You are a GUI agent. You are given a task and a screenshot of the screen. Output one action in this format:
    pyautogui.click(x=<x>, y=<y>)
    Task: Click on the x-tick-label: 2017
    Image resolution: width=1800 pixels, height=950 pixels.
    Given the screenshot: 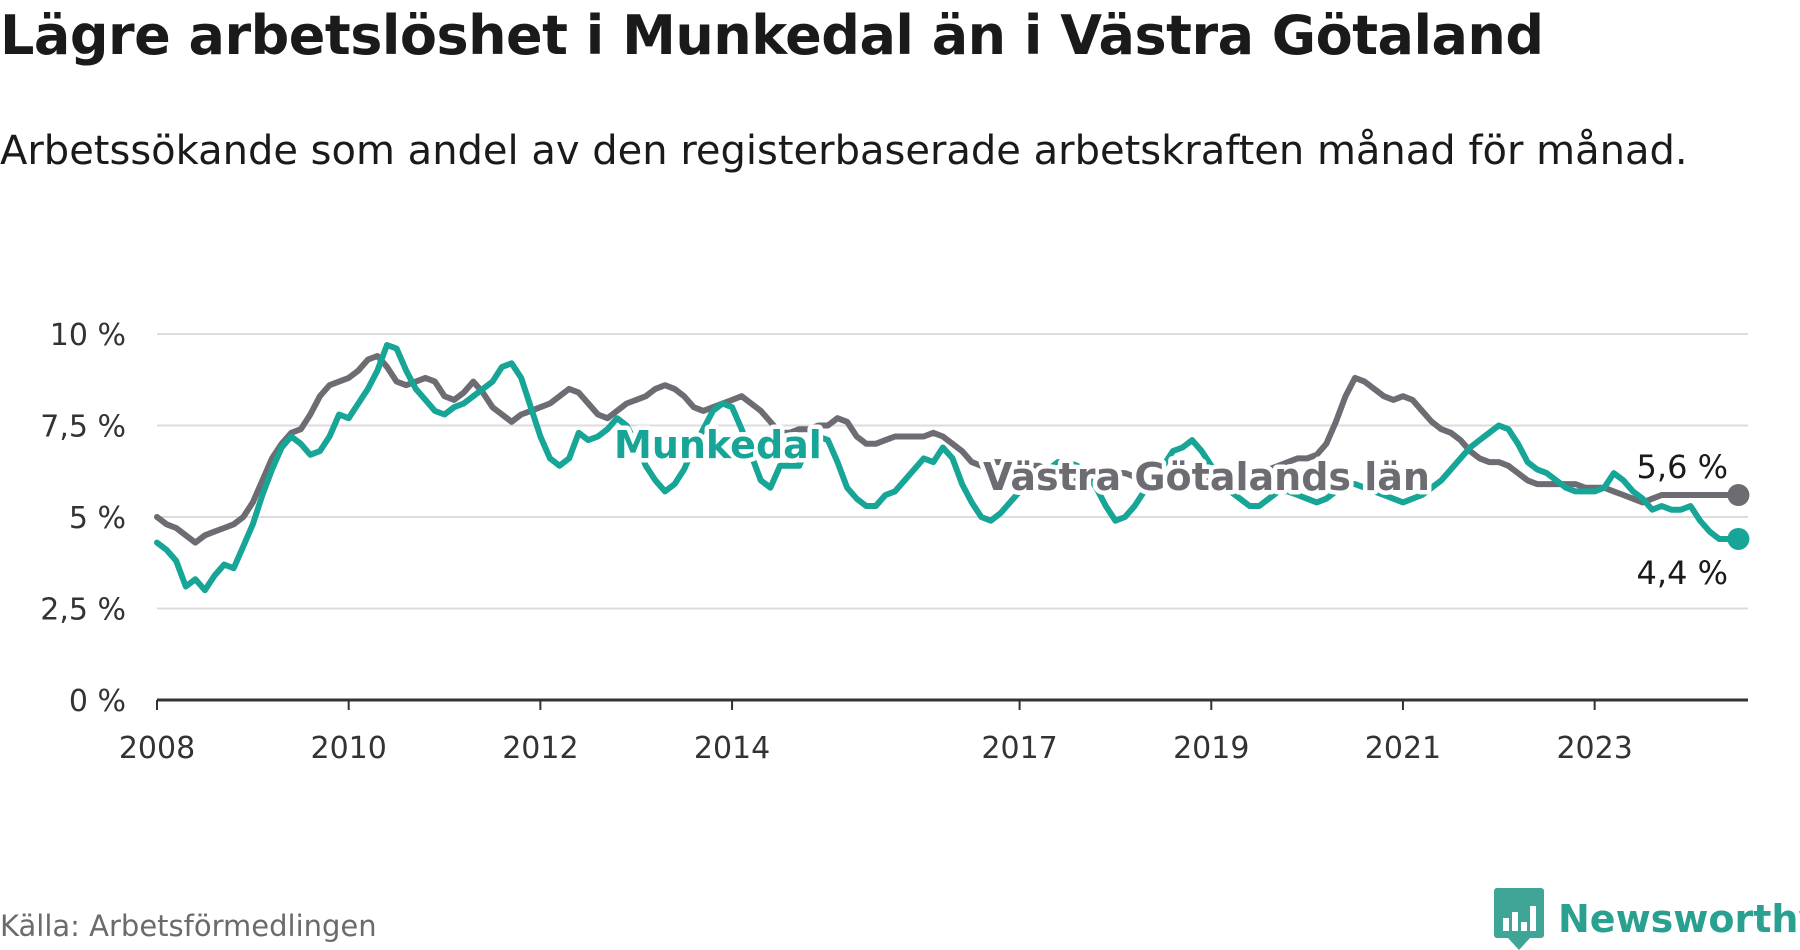 What is the action you would take?
    pyautogui.click(x=1019, y=748)
    